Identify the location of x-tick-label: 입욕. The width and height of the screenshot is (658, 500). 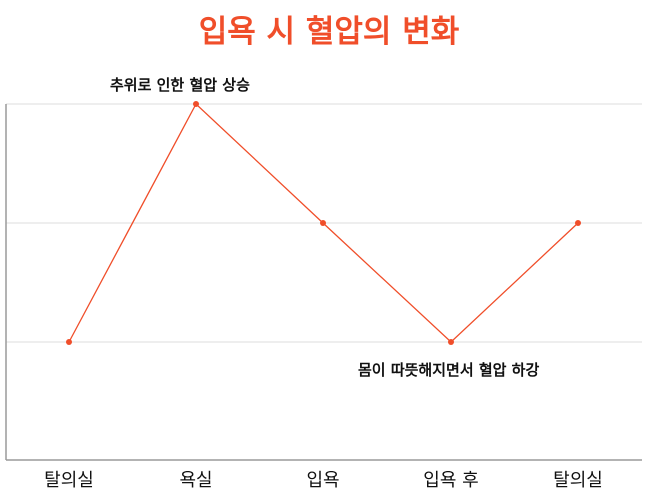
(323, 480).